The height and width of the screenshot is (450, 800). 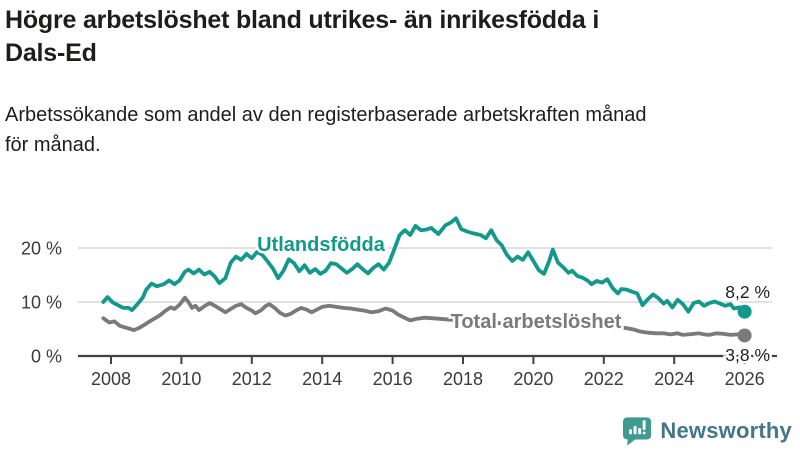 I want to click on x-tick-label: 2014, so click(x=322, y=379).